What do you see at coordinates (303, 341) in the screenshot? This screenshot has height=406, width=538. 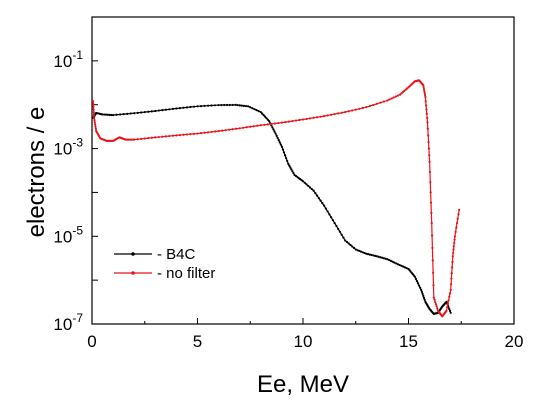 I see `x-tick-label: 10` at bounding box center [303, 341].